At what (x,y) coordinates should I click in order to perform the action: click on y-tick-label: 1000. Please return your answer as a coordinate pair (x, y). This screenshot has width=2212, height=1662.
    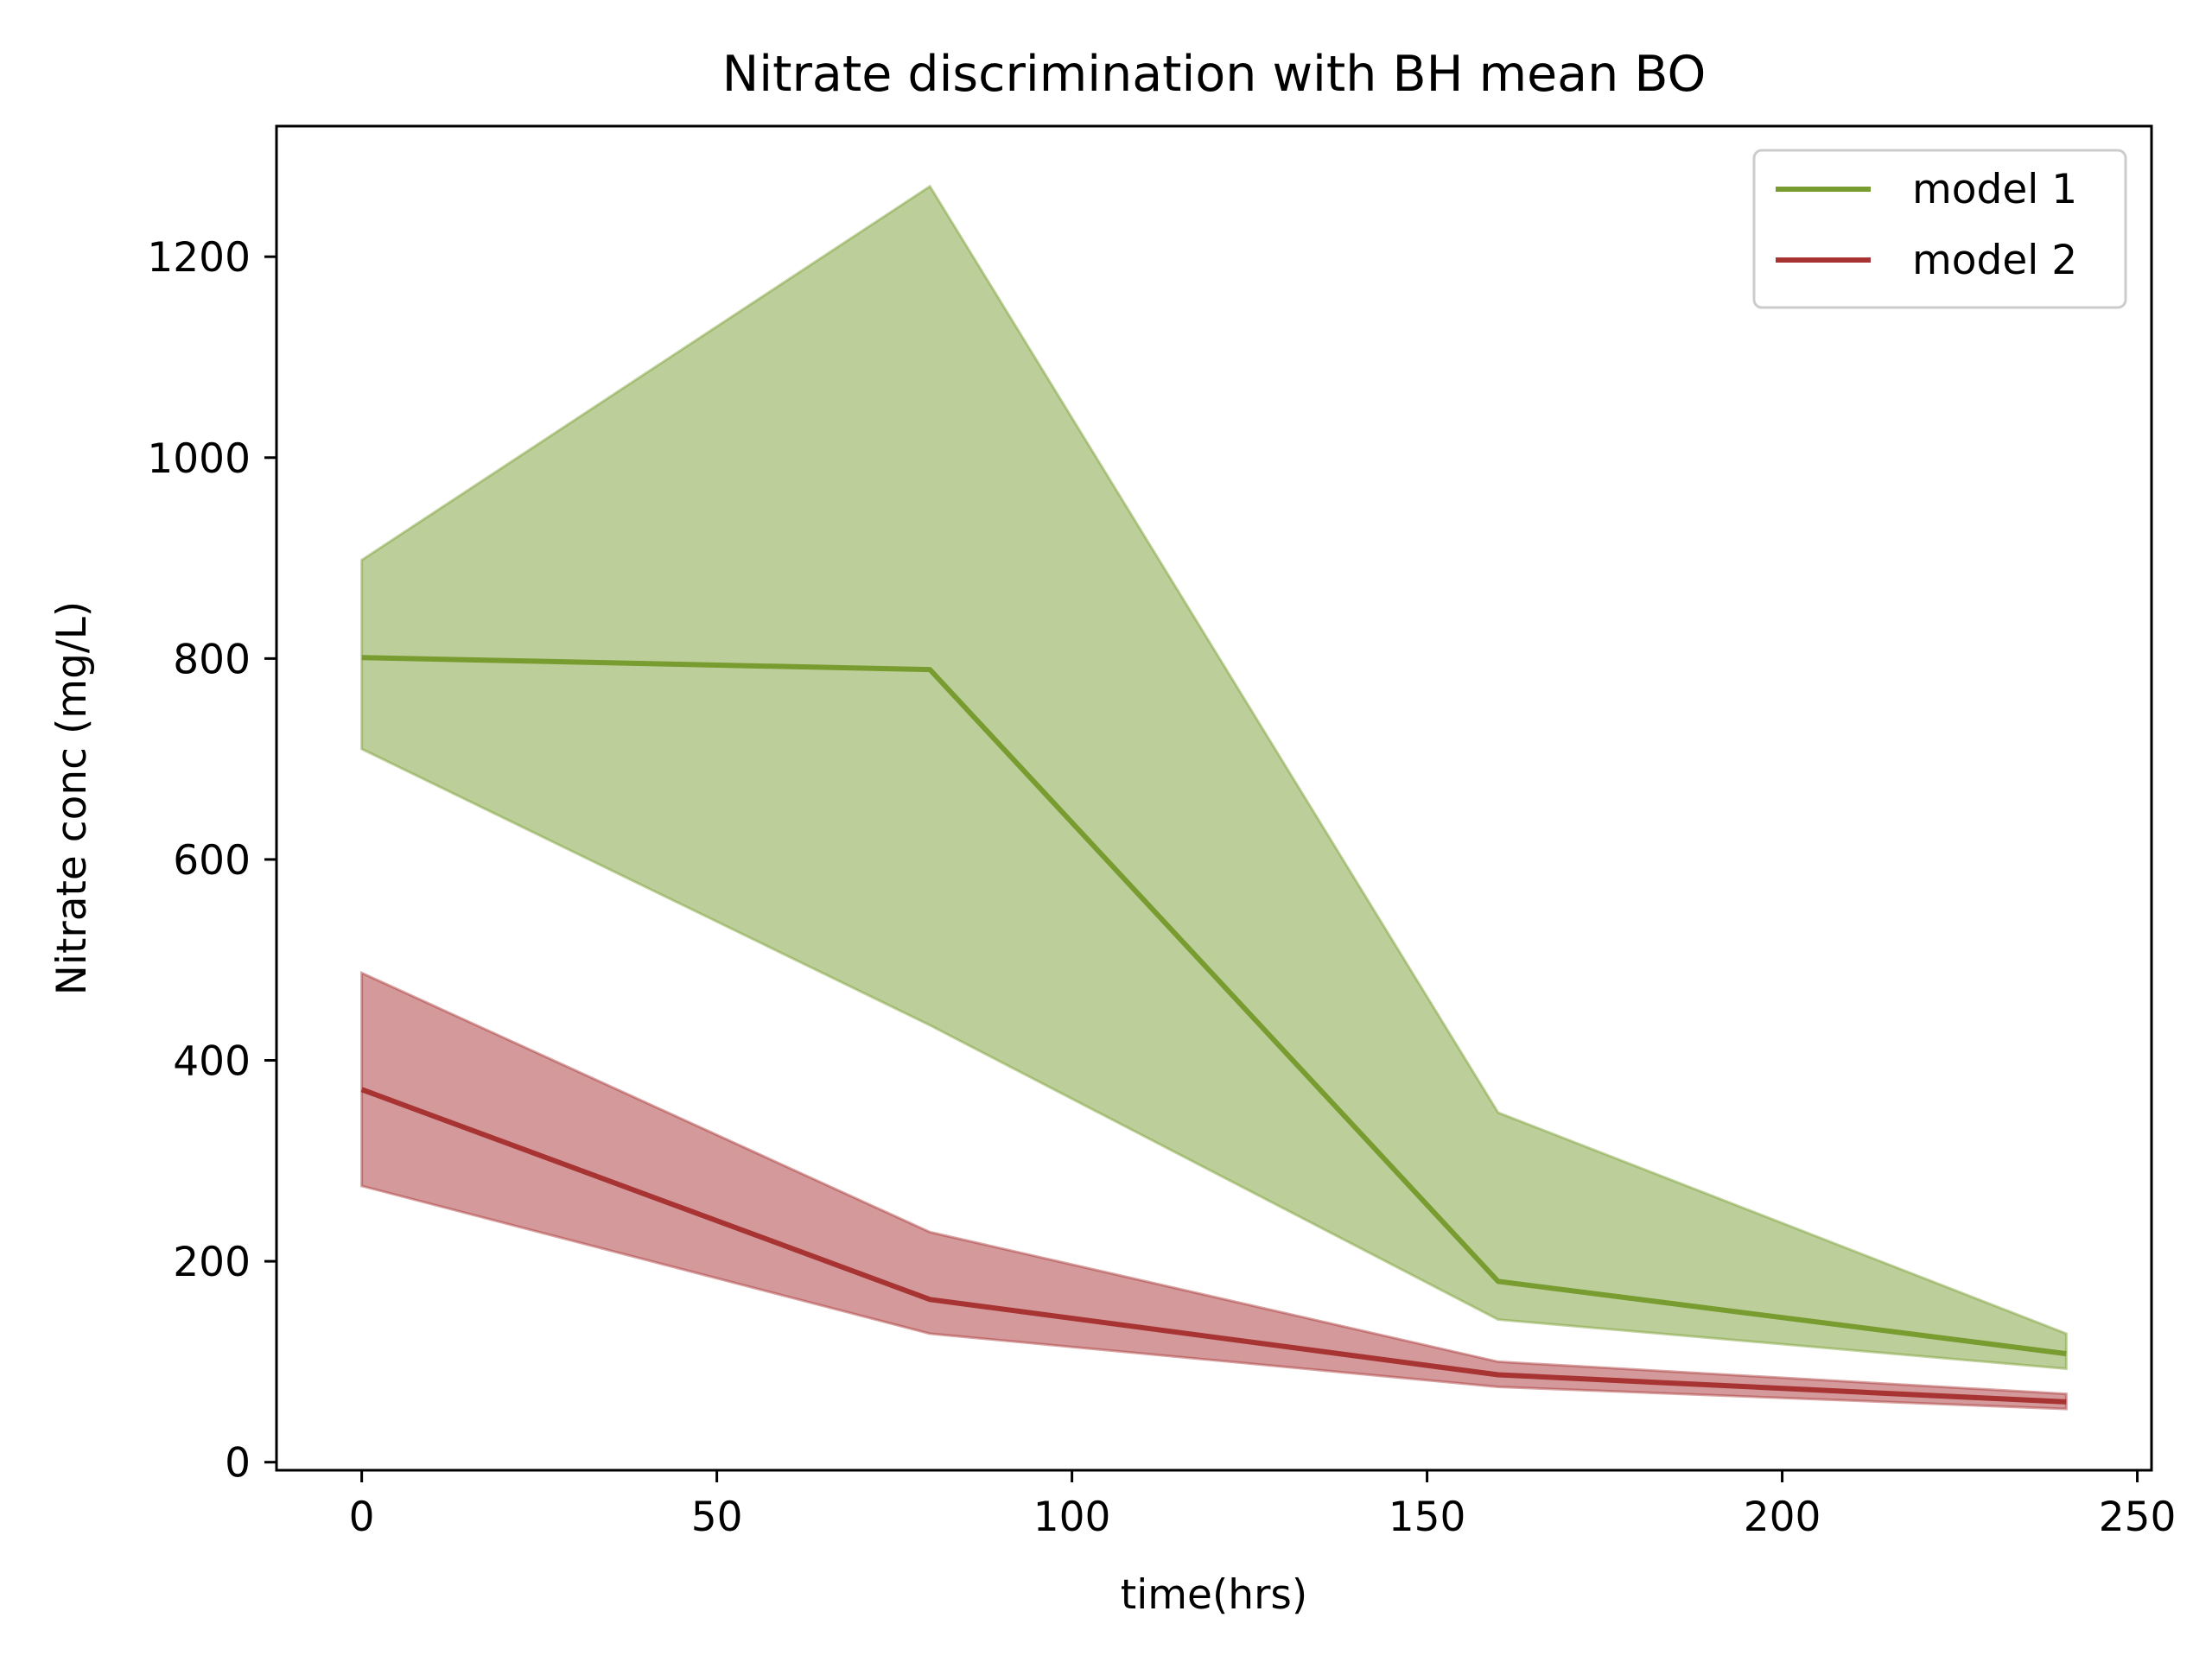
    Looking at the image, I should click on (199, 459).